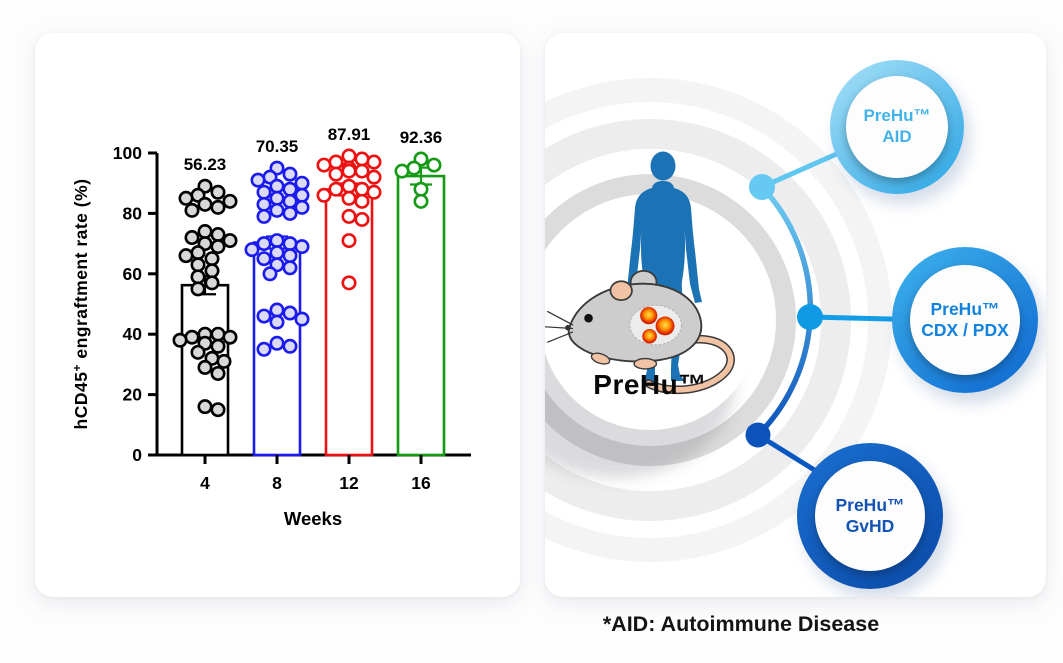 This screenshot has width=1063, height=663. I want to click on y-axis-label: hCD45+ engraftment rate (%), so click(80, 304).